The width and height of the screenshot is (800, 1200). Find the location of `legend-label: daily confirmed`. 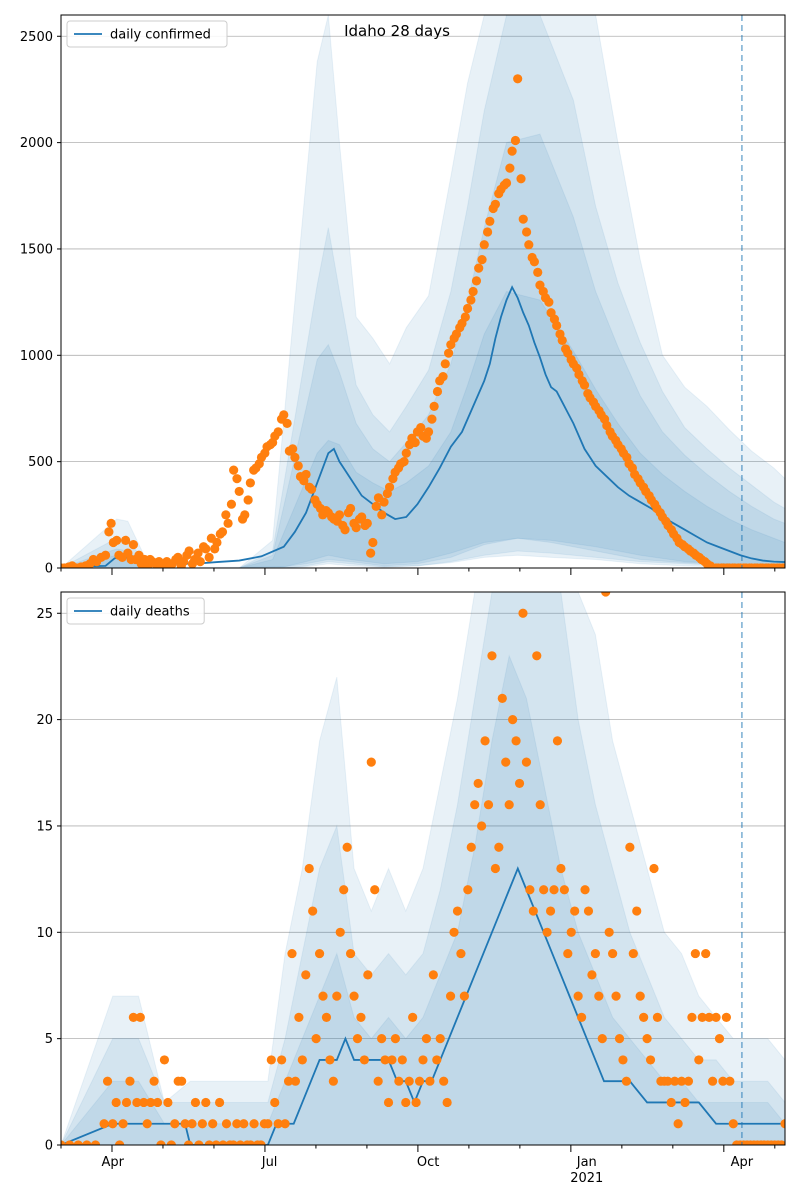

legend-label: daily confirmed is located at coordinates (160, 35).